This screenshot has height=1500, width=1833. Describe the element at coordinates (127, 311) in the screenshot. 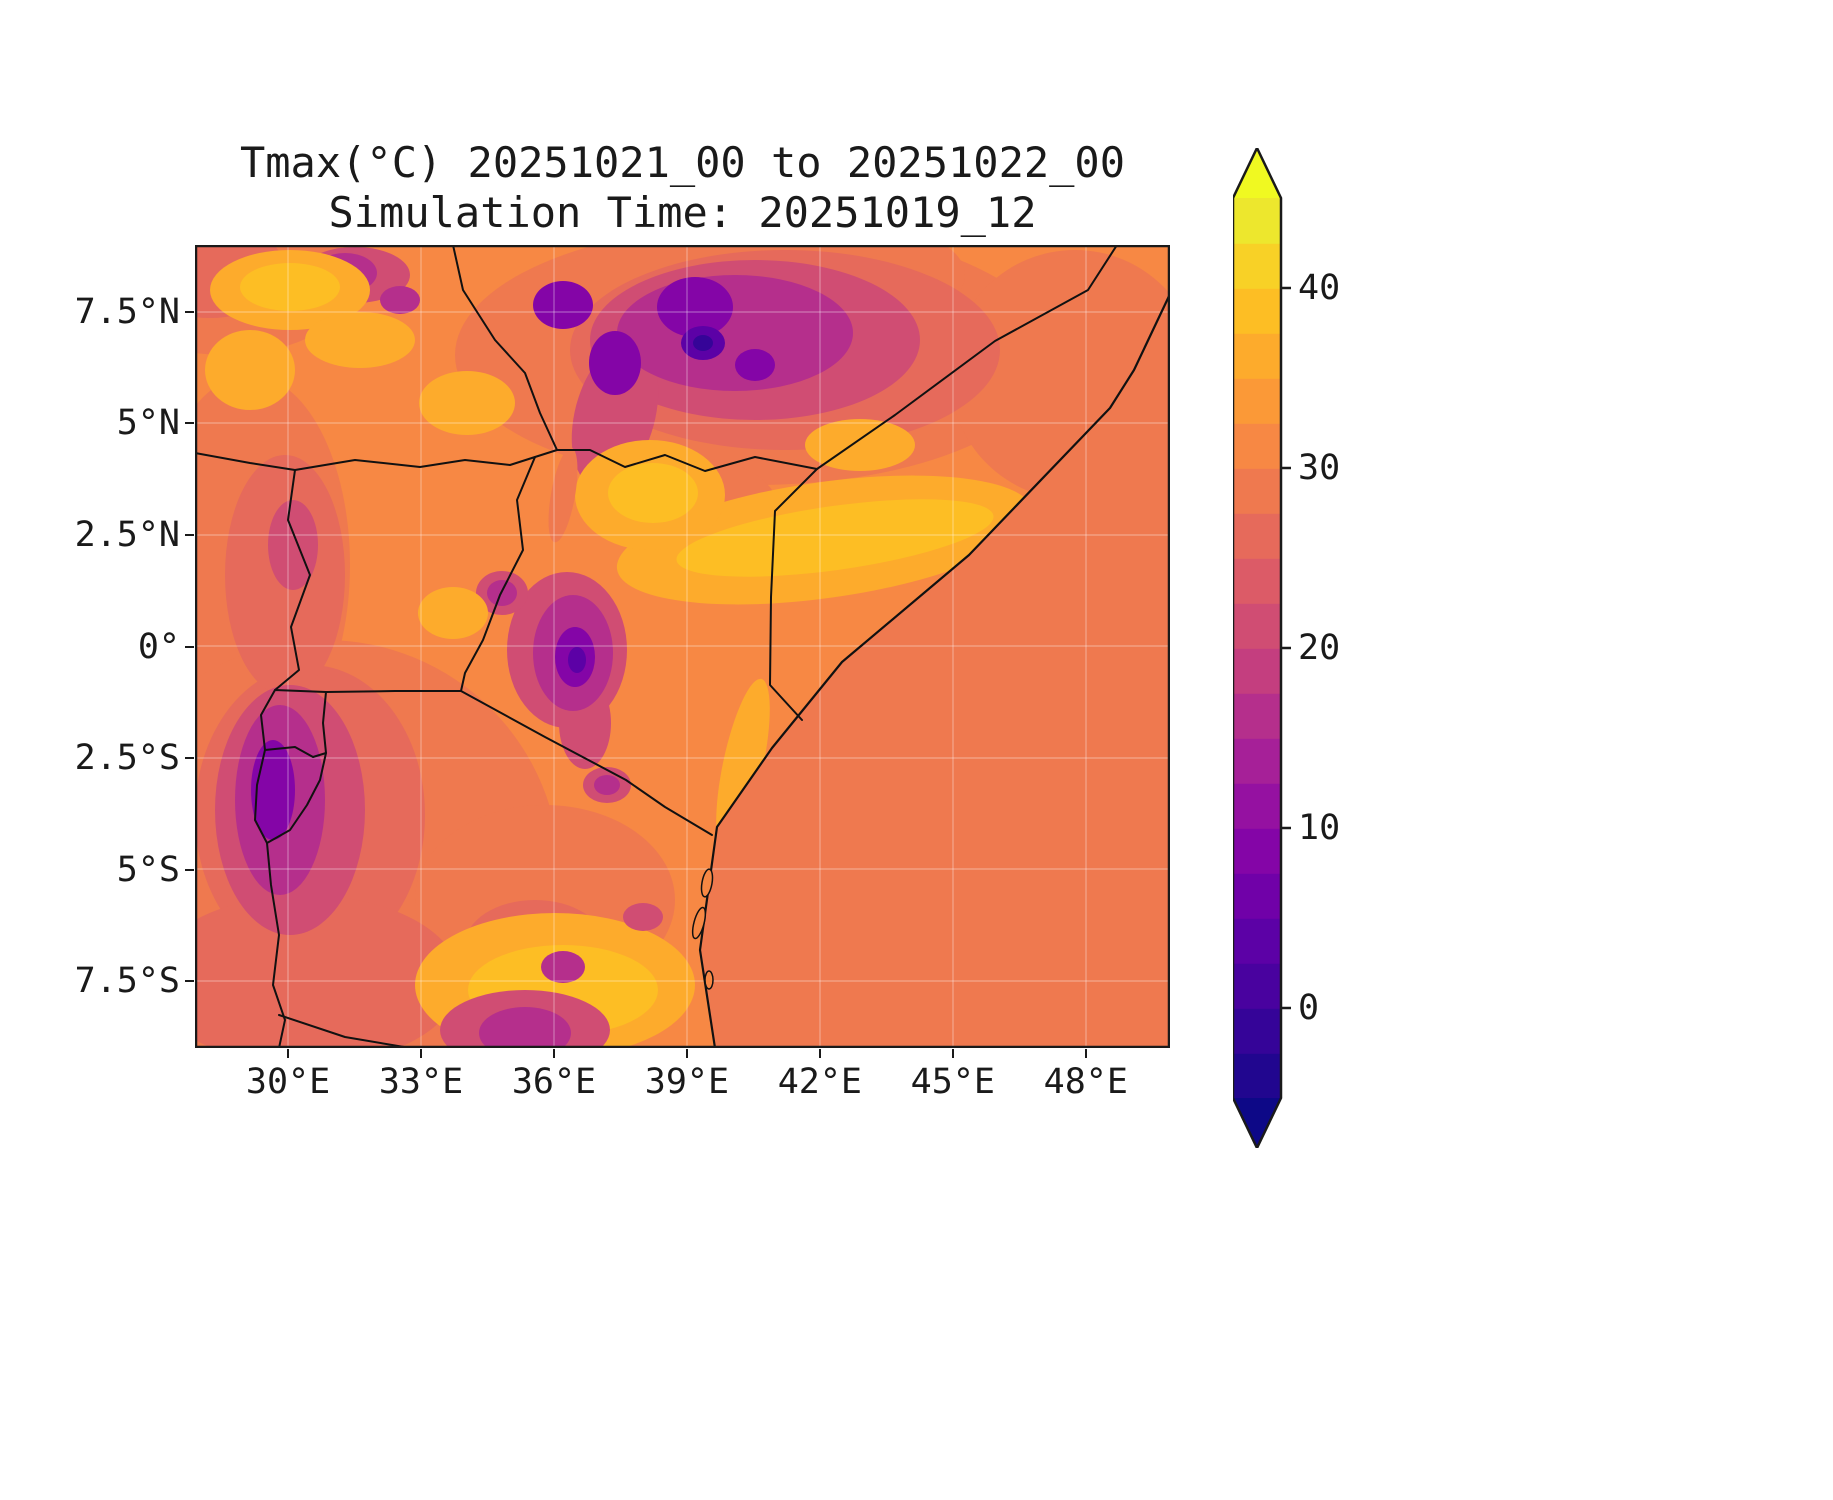

I see `y-tick-label: 7.5°N` at that location.